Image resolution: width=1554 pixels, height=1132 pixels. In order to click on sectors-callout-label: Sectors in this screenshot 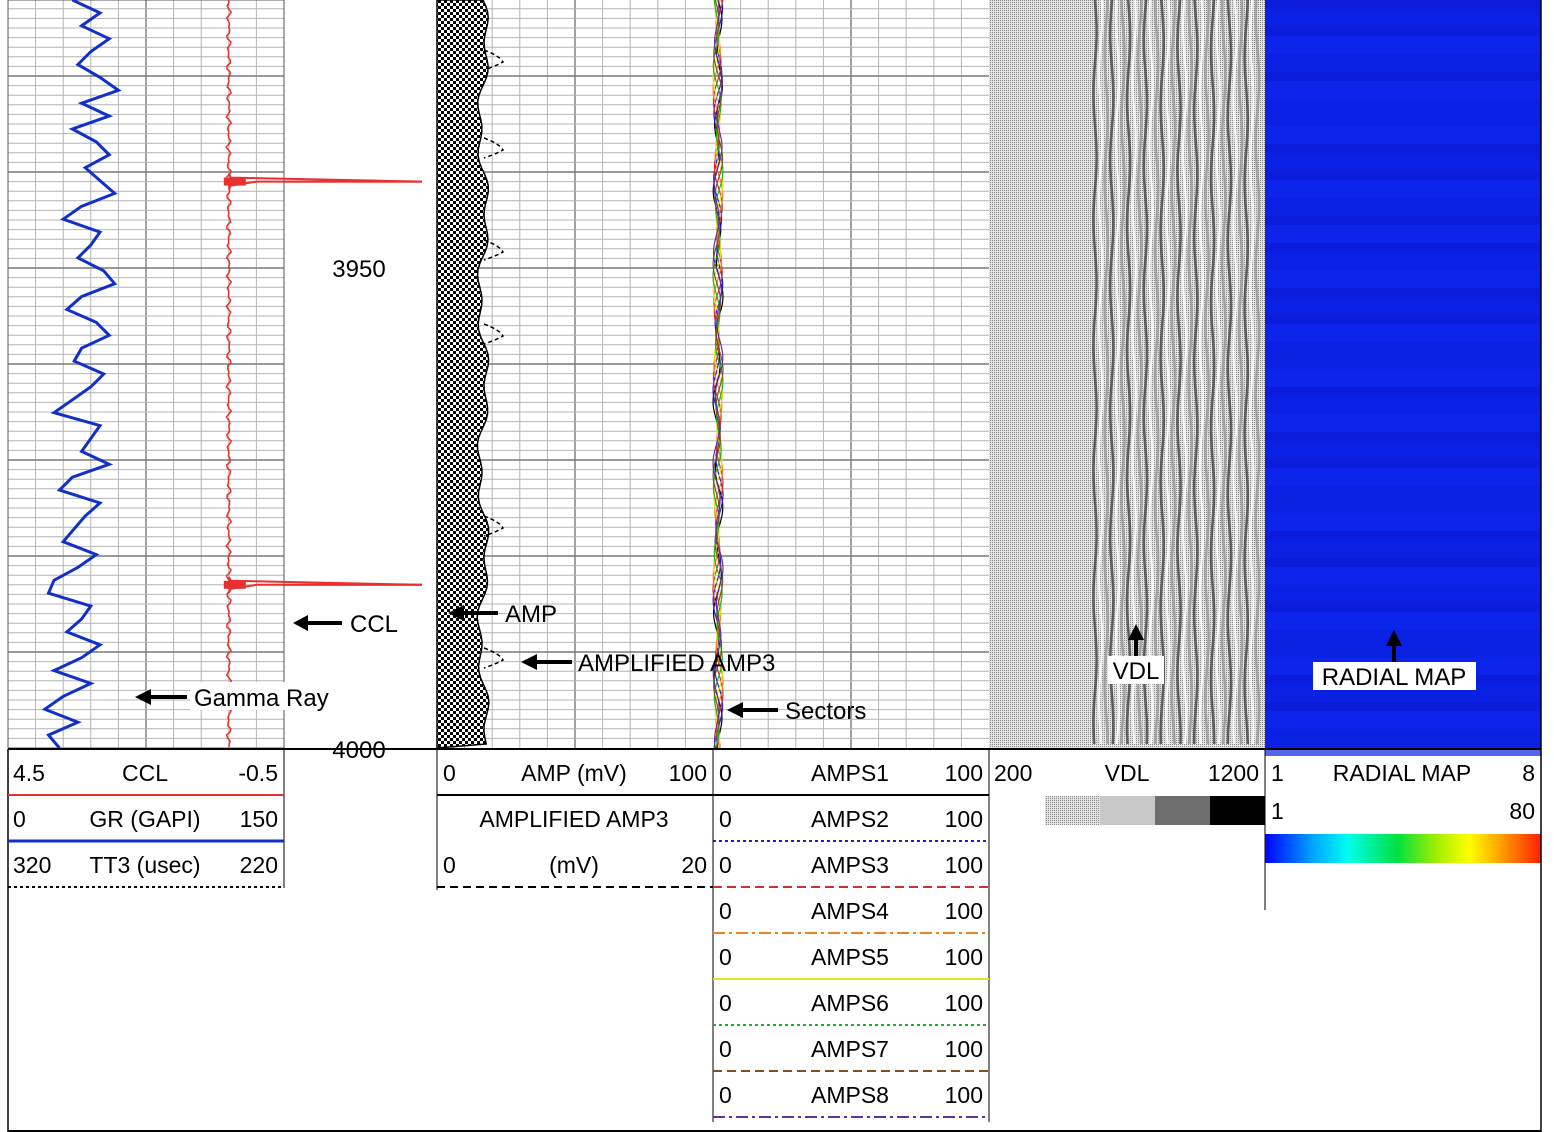, I will do `click(825, 711)`.